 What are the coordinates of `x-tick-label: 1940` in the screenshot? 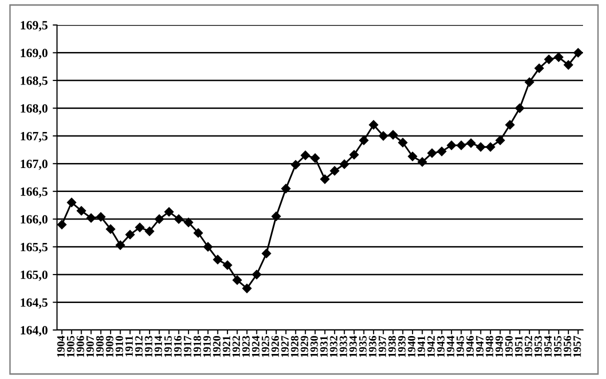 It's located at (412, 346).